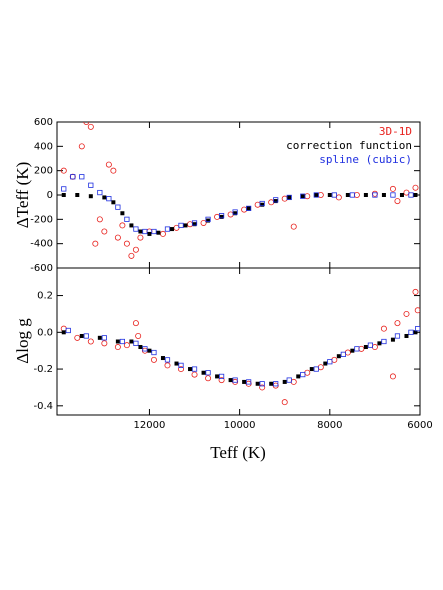 Image resolution: width=443 pixels, height=590 pixels. Describe the element at coordinates (22, 341) in the screenshot. I see `y-axis-label: Δlog g` at that location.